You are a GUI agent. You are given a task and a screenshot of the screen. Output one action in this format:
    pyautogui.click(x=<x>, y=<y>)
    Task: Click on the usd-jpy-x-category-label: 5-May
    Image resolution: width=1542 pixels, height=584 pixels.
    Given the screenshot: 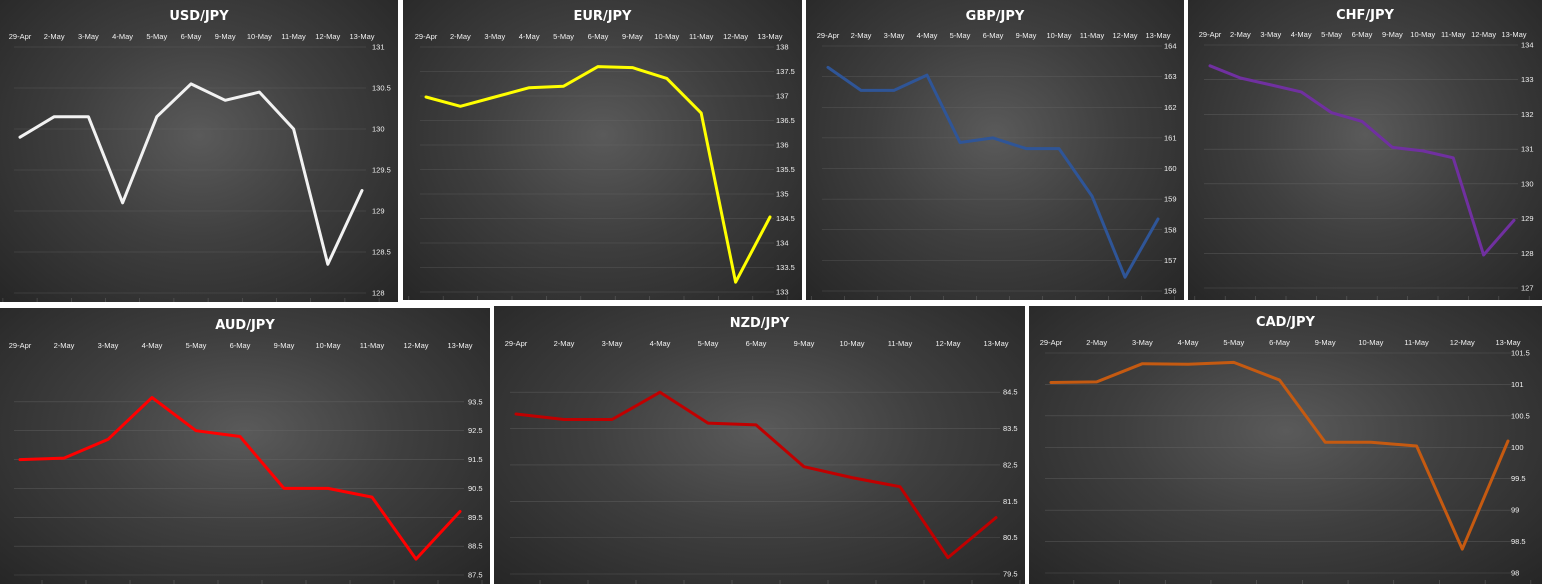 What is the action you would take?
    pyautogui.click(x=156, y=36)
    